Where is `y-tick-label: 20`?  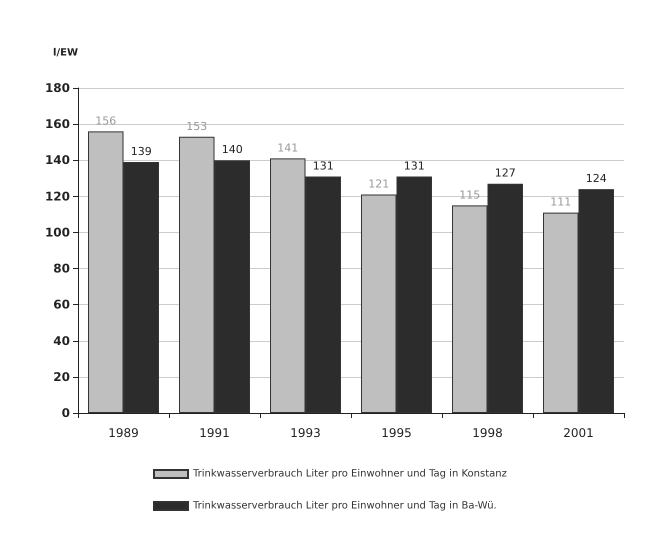
y-tick-label: 20 is located at coordinates (61, 377).